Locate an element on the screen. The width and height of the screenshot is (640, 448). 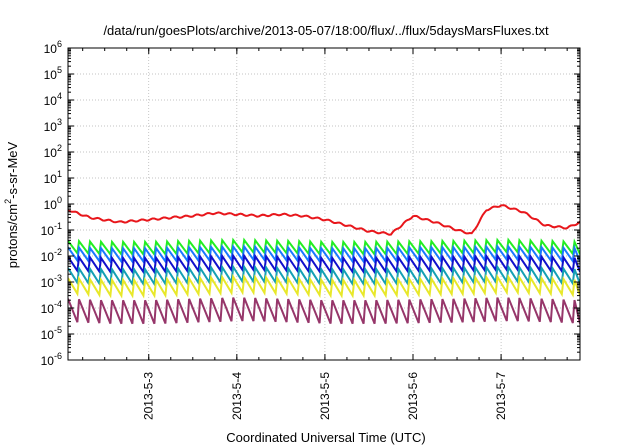
y-tick-label: 10⁶ is located at coordinates (53, 47).